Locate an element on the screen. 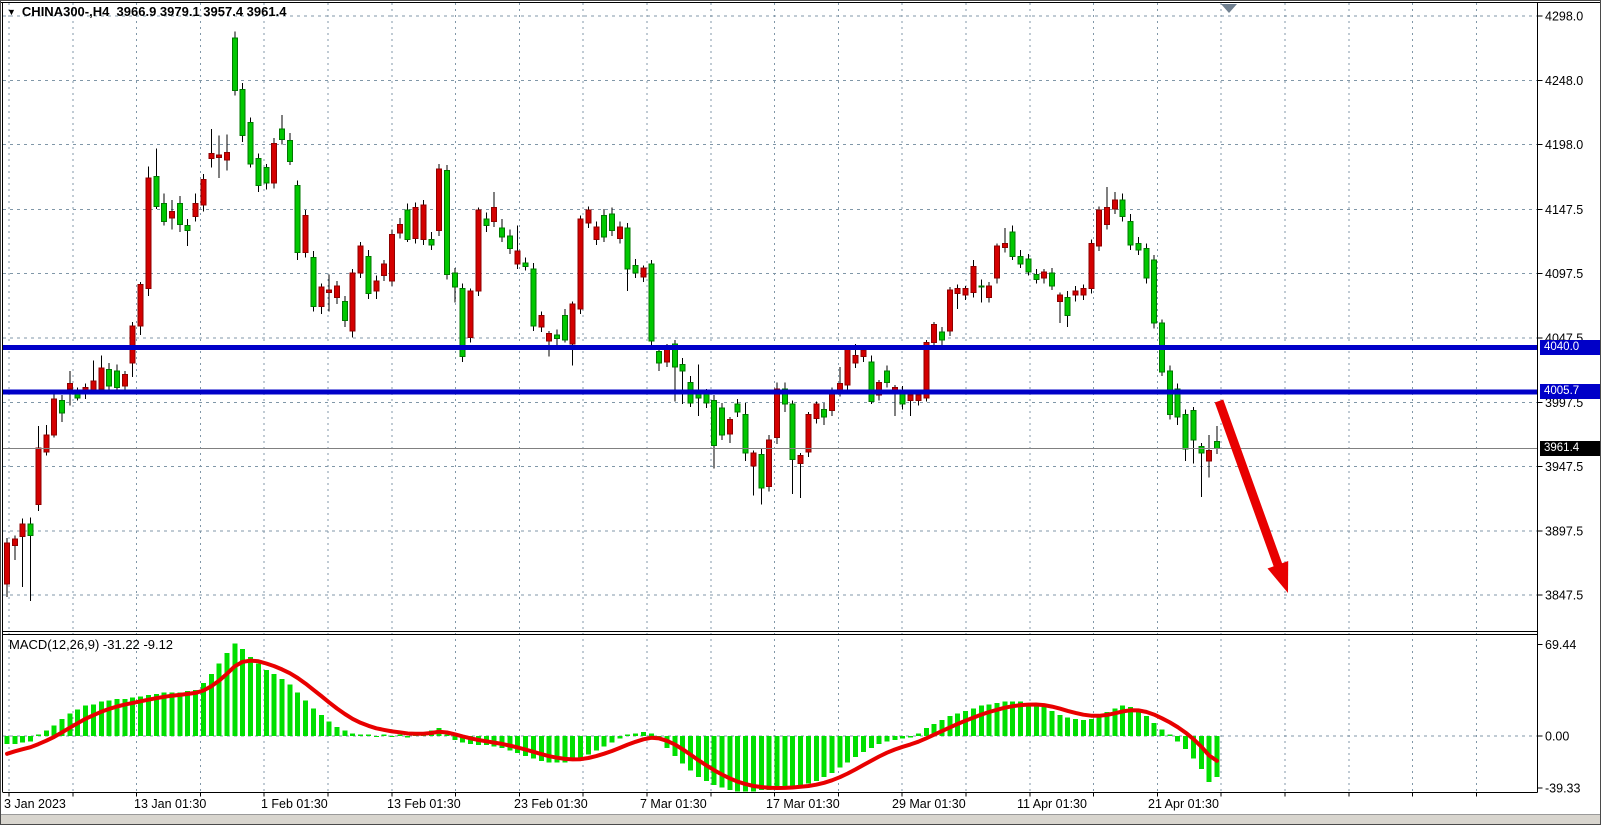  trend-arrow is located at coordinates (1251, 298).